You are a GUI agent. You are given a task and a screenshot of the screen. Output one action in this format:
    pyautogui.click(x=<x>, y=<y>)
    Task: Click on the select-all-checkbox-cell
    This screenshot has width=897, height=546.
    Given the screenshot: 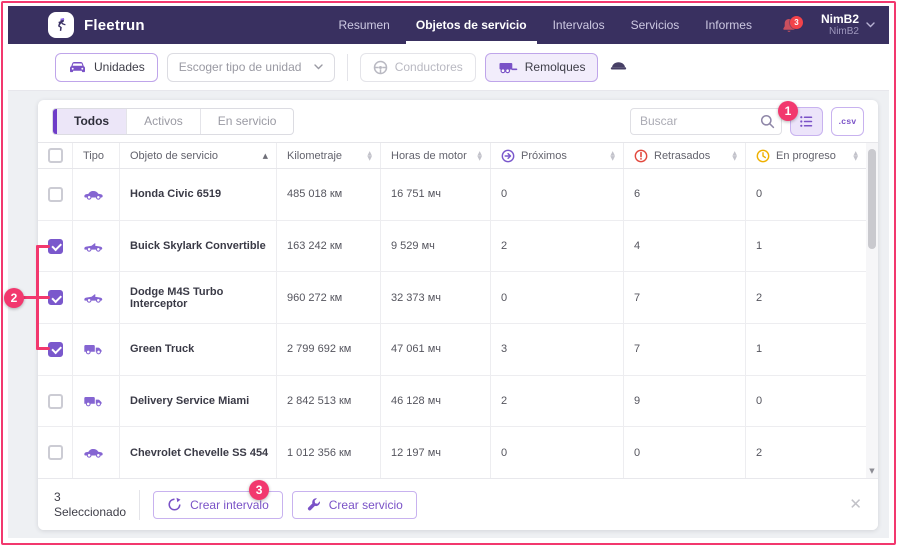 What is the action you would take?
    pyautogui.click(x=55, y=155)
    